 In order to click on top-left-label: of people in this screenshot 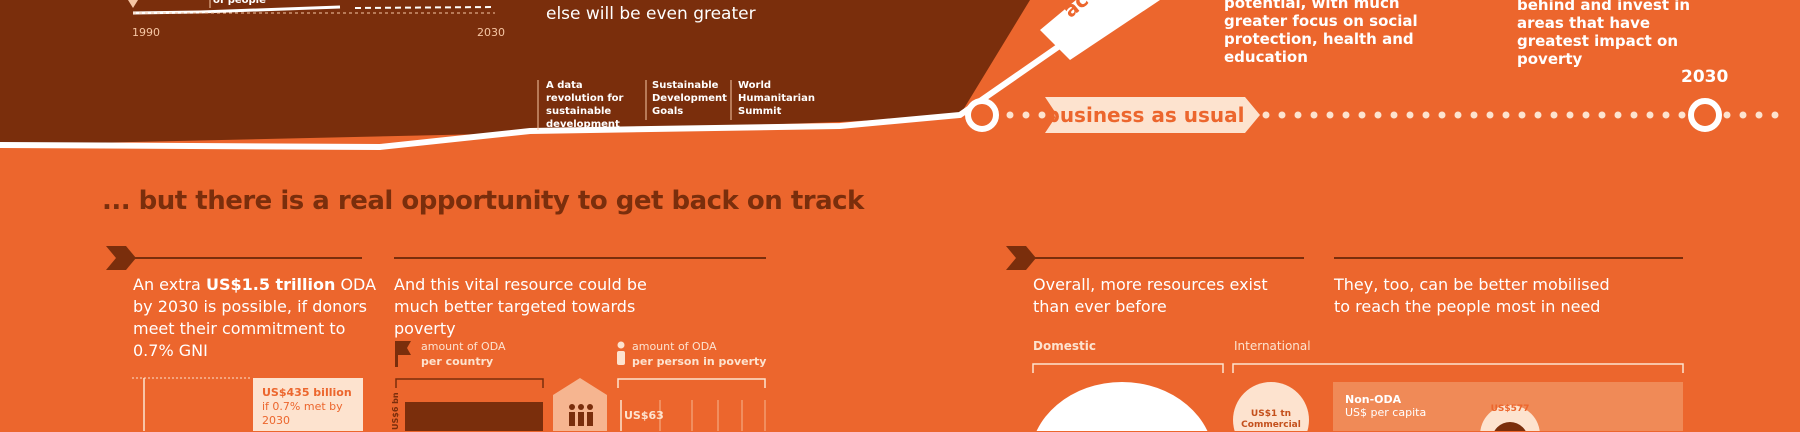, I will do `click(239, 3)`.